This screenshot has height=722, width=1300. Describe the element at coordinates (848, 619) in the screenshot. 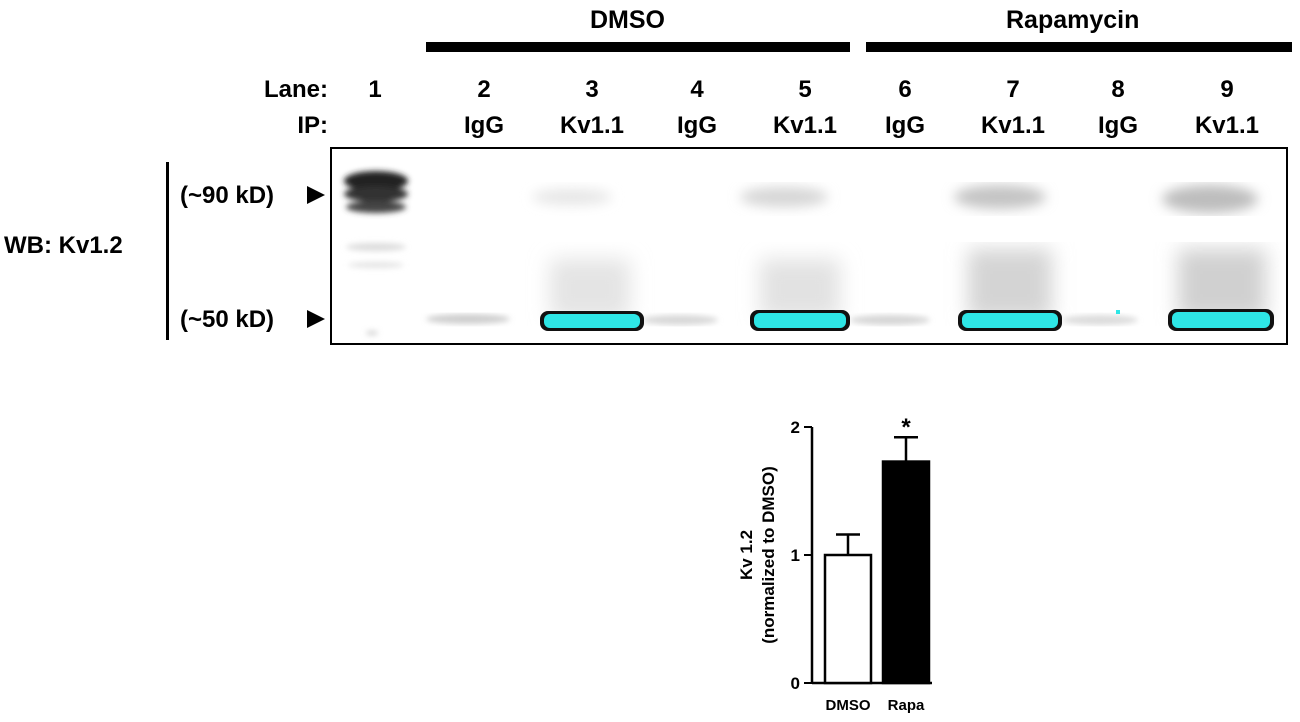

I see `bar-dmso` at that location.